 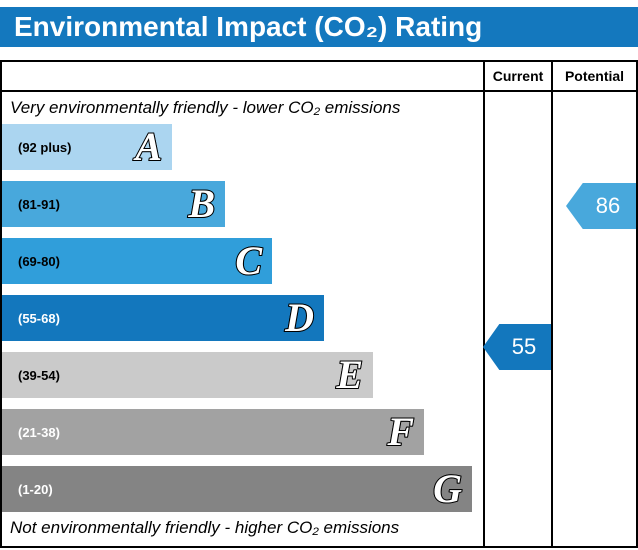 What do you see at coordinates (608, 205) in the screenshot?
I see `potential-rating-value: 86` at bounding box center [608, 205].